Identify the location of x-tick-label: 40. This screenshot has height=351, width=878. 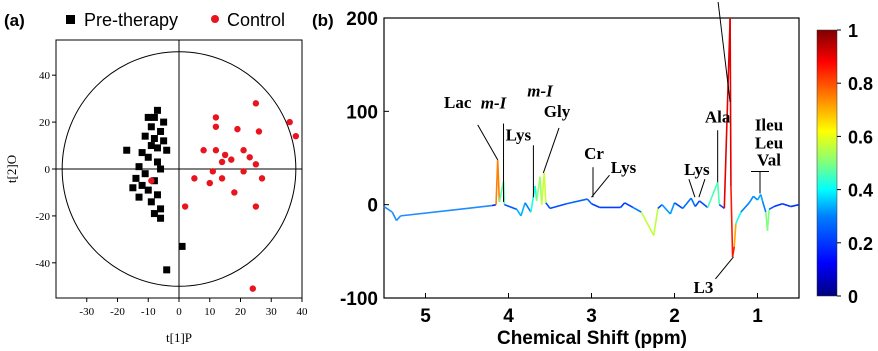
(303, 312).